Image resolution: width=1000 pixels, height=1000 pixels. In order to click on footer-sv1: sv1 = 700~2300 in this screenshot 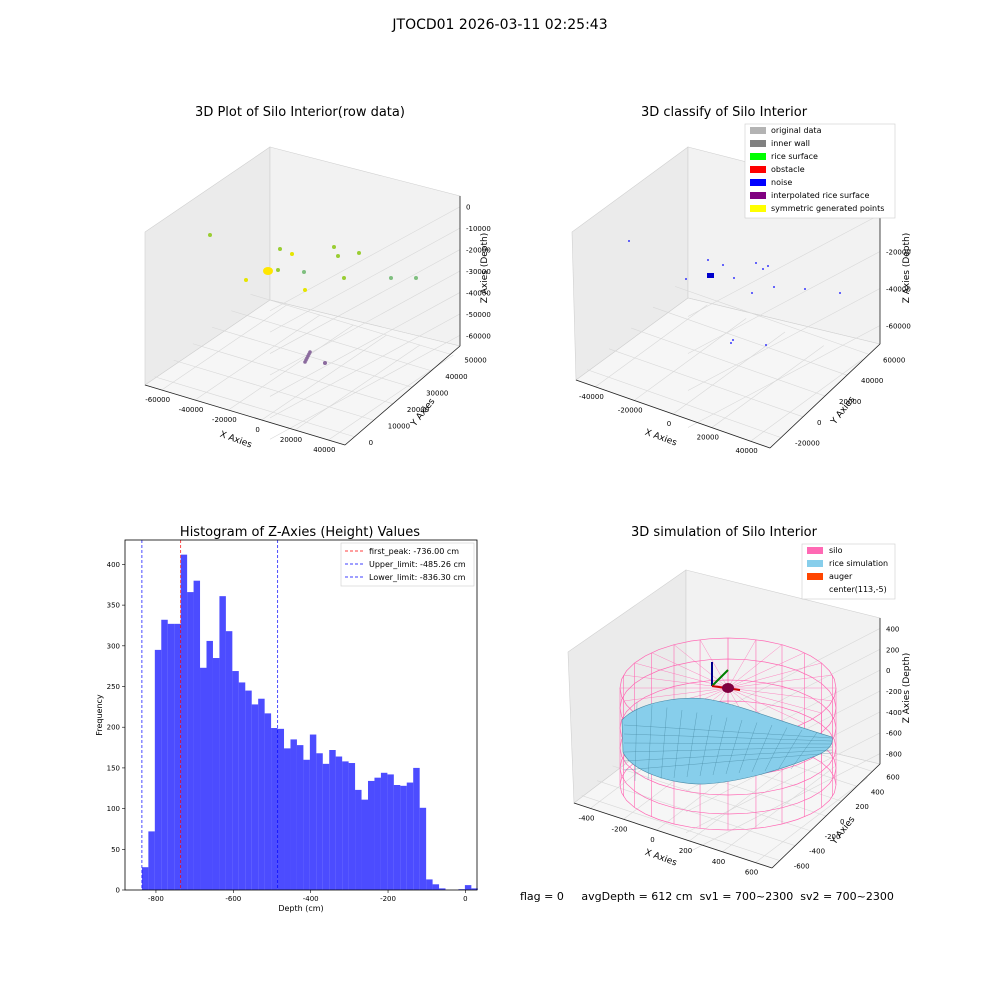, I will do `click(746, 896)`.